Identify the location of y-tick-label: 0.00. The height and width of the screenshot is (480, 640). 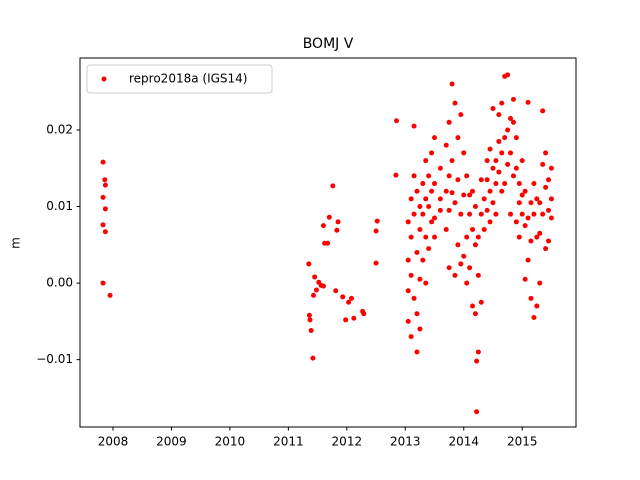
(59, 283).